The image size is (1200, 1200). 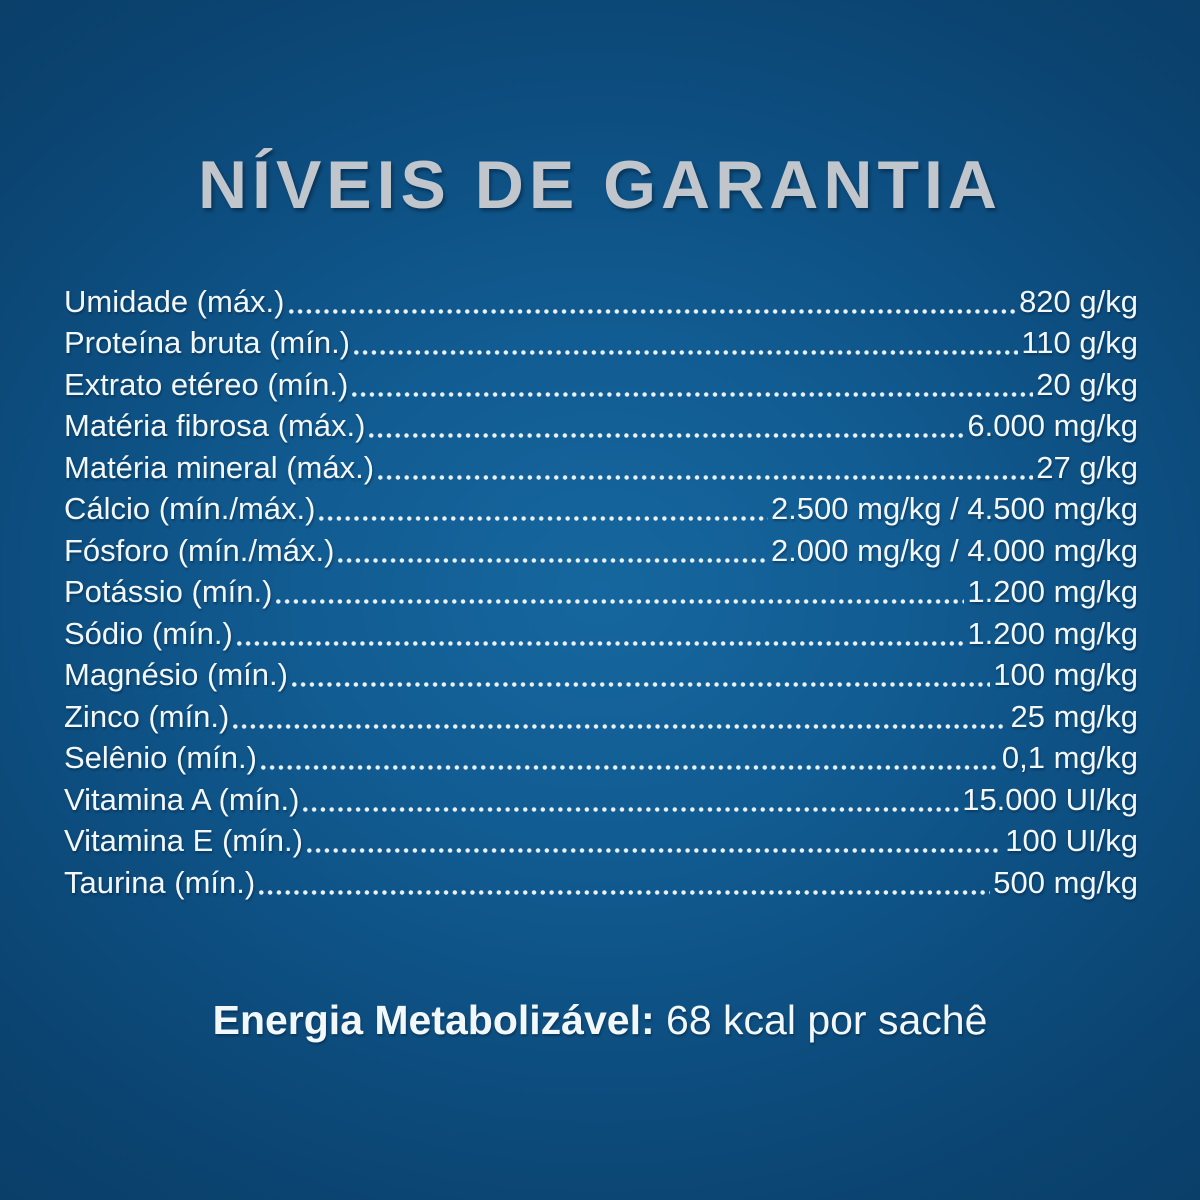 What do you see at coordinates (219, 467) in the screenshot?
I see `row-label: Matéria mineral (máx.)` at bounding box center [219, 467].